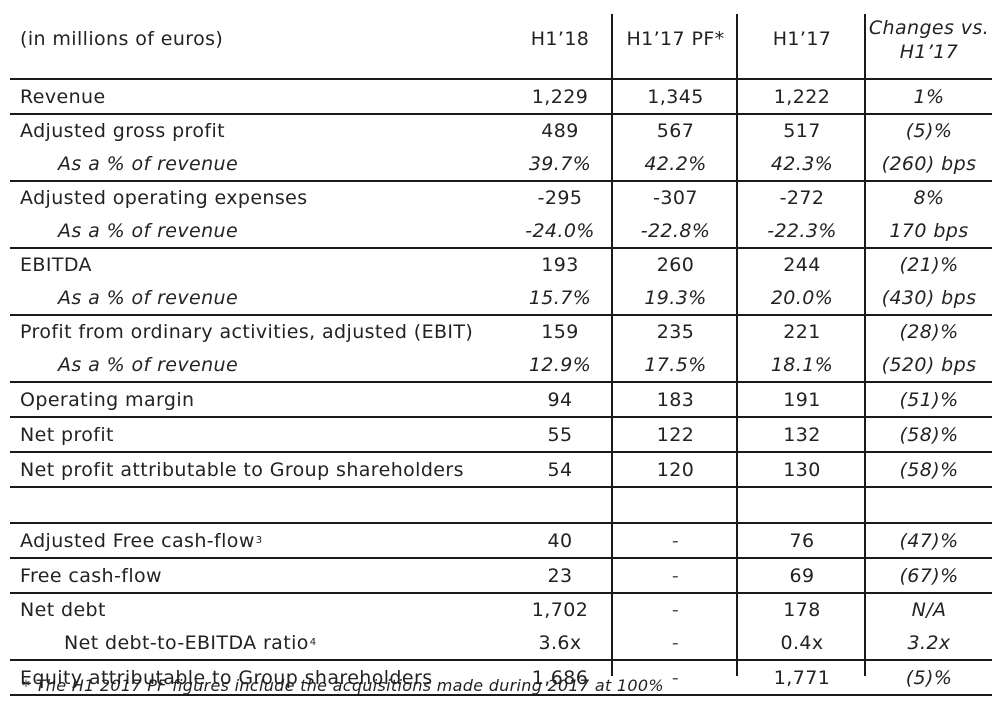 The image size is (1000, 703). Describe the element at coordinates (560, 297) in the screenshot. I see `value-h118: 15.7%` at that location.